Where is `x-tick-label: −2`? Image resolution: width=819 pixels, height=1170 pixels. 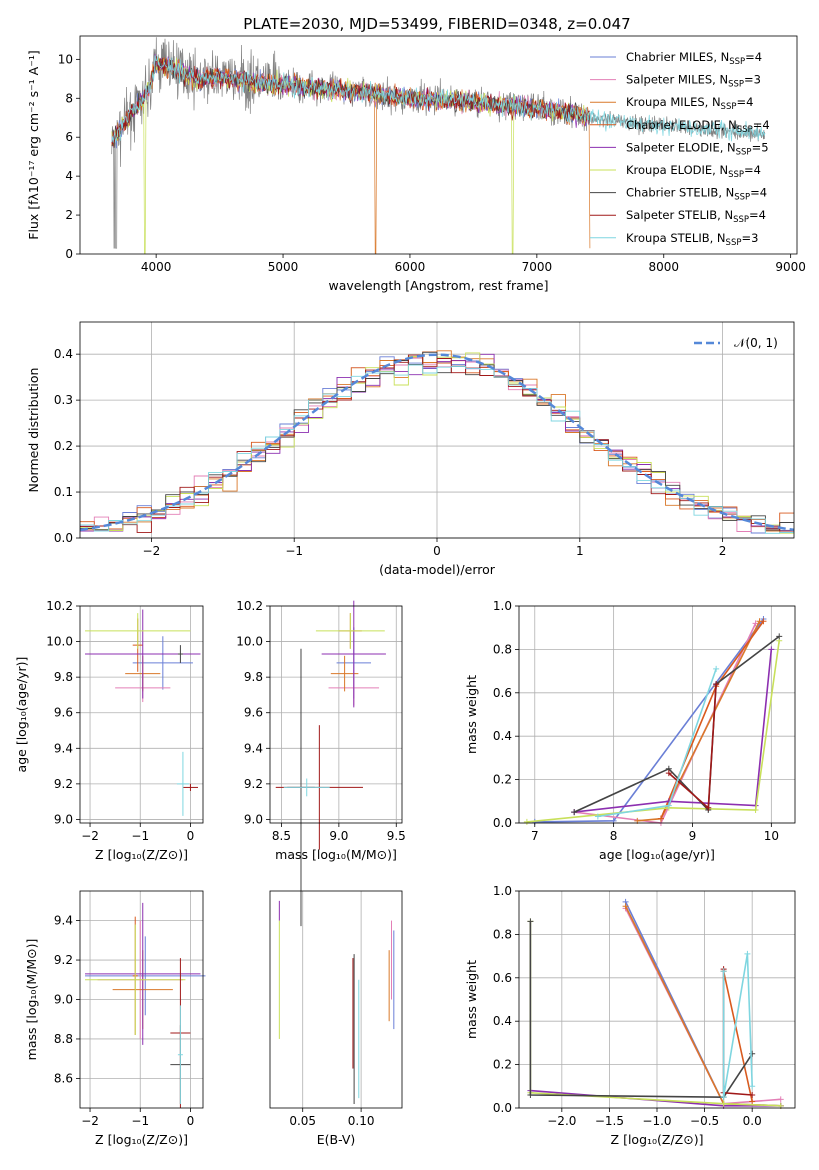
x-tick-label: −2 is located at coordinates (152, 551).